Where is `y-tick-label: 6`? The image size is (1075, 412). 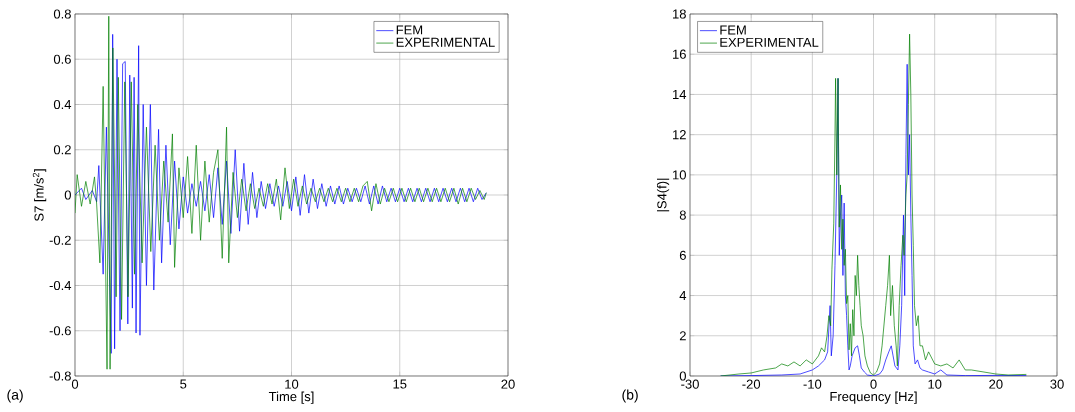
y-tick-label: 6 is located at coordinates (682, 255).